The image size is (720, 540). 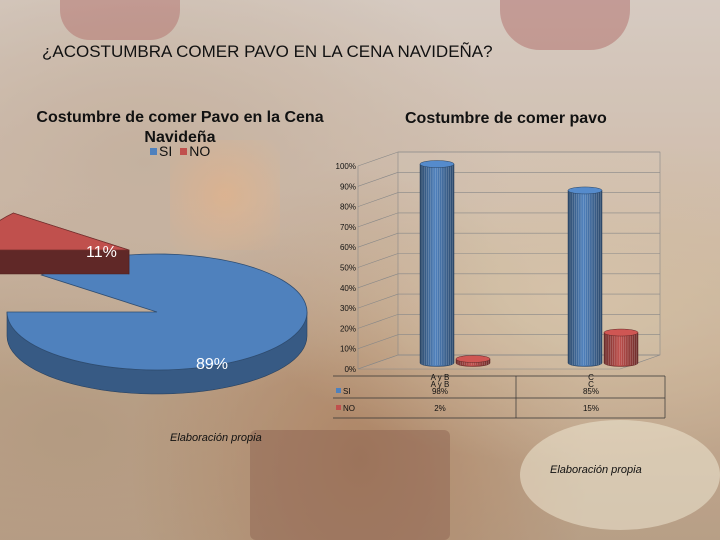 I want to click on legend-swatch-si, so click(x=153, y=151).